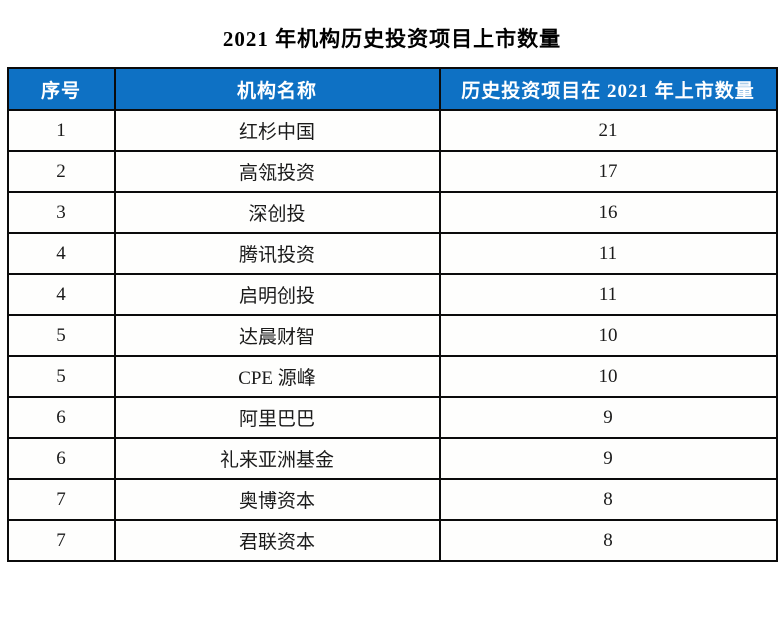 The image size is (784, 624). Describe the element at coordinates (277, 500) in the screenshot. I see `org-cell: 奥博资本` at that location.